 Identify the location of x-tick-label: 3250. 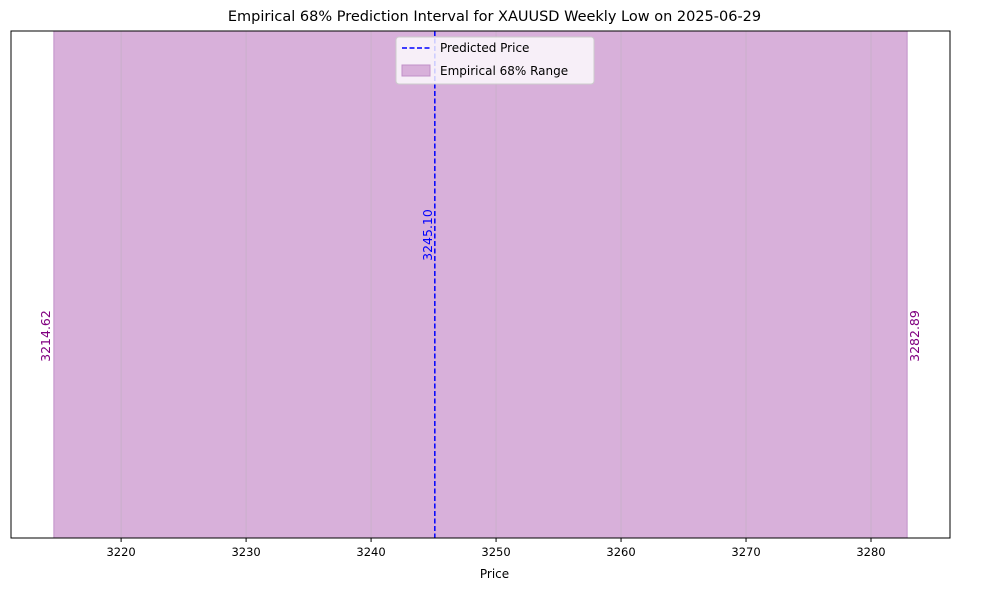
(495, 552).